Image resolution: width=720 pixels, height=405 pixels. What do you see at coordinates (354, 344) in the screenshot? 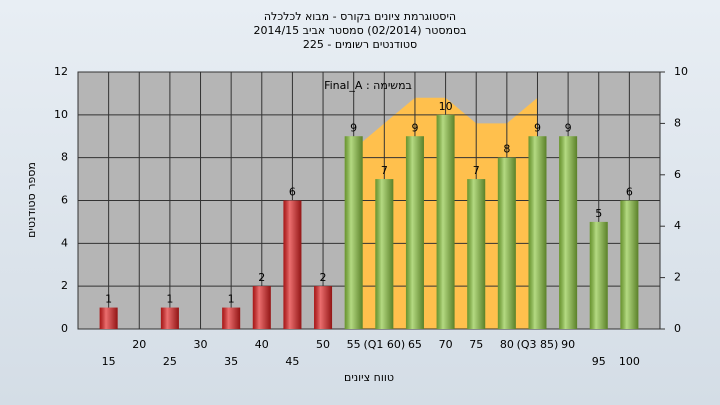
I see `x-tick-label: 55` at bounding box center [354, 344].